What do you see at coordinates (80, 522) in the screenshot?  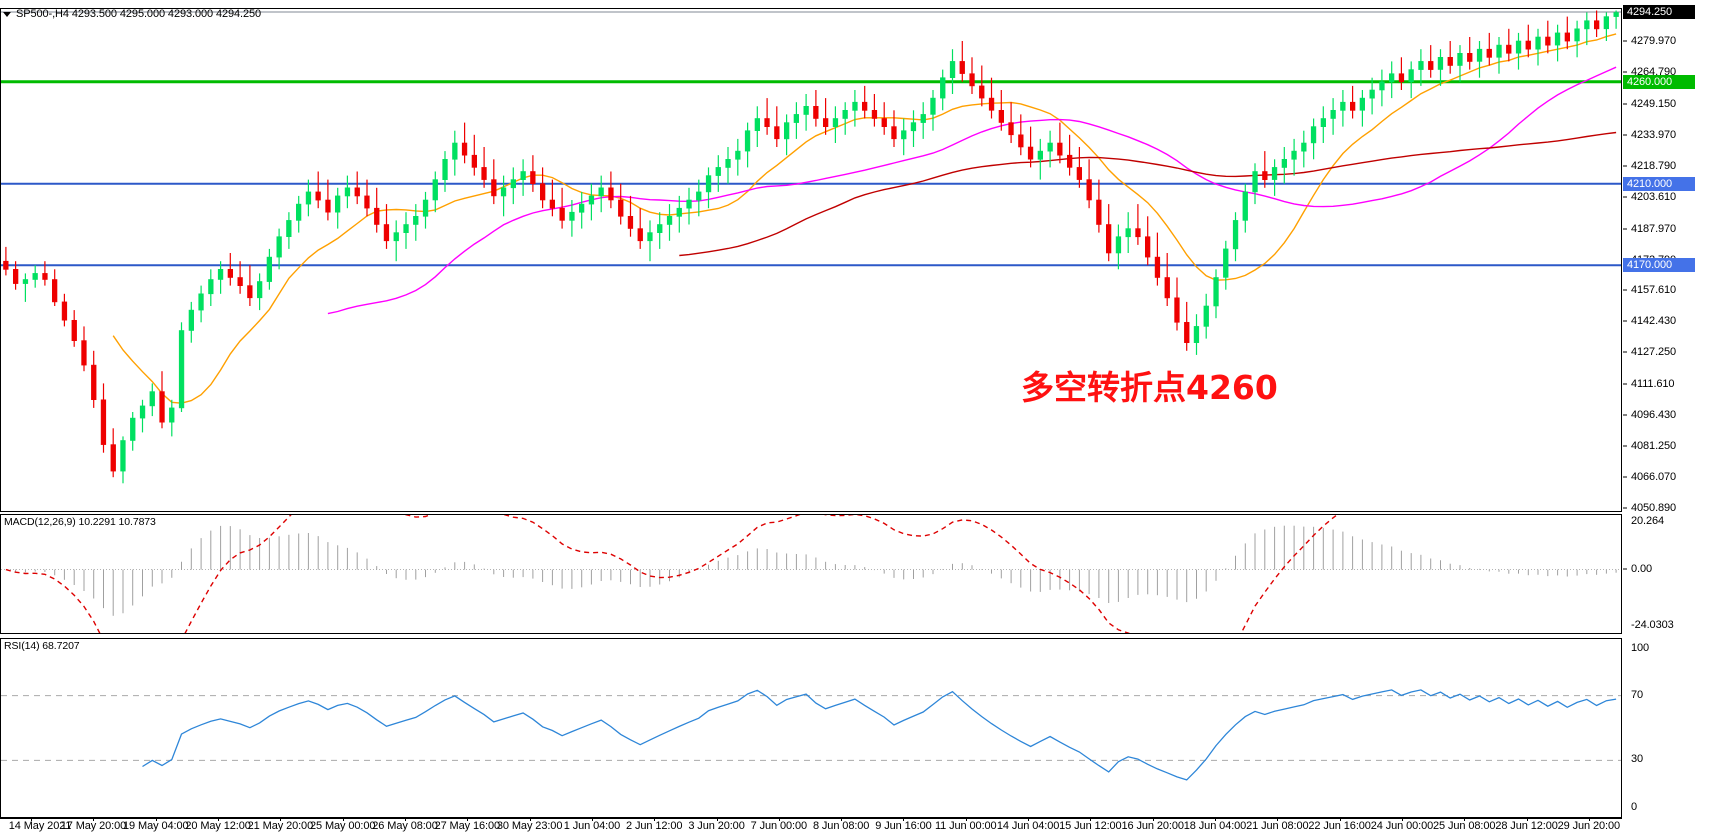 I see `macd-label: MACD(12,26,9) 10.2291 10.7873` at bounding box center [80, 522].